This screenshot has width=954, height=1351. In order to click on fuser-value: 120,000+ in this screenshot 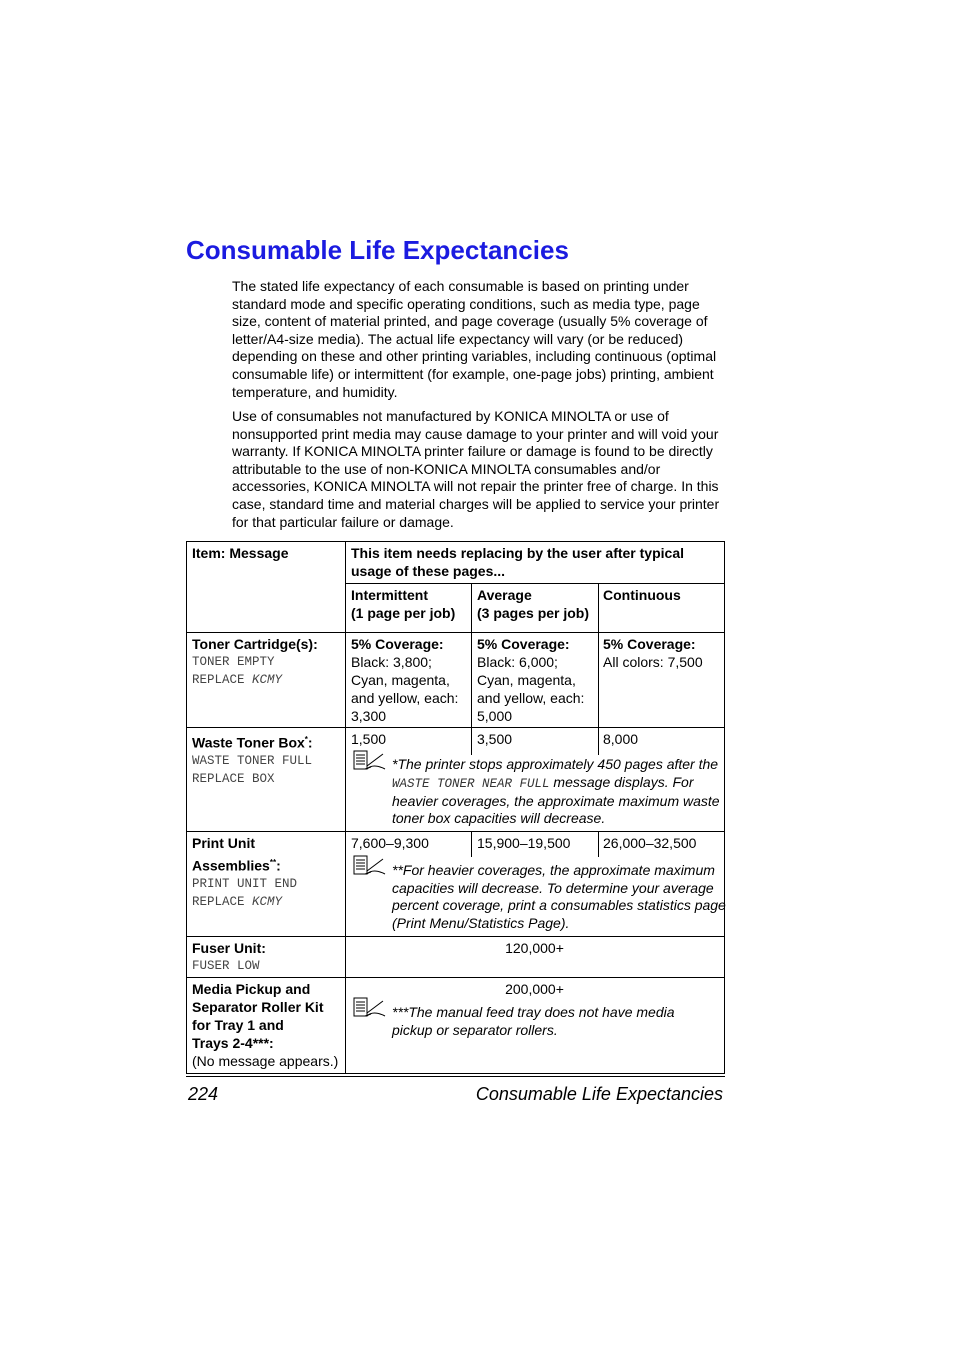, I will do `click(534, 948)`.